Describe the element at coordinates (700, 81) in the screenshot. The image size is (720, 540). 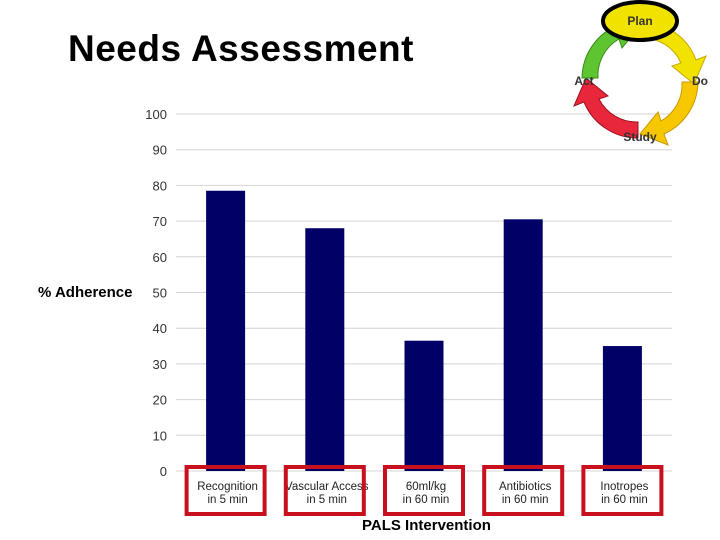
I see `pdsa-label-do: Do` at that location.